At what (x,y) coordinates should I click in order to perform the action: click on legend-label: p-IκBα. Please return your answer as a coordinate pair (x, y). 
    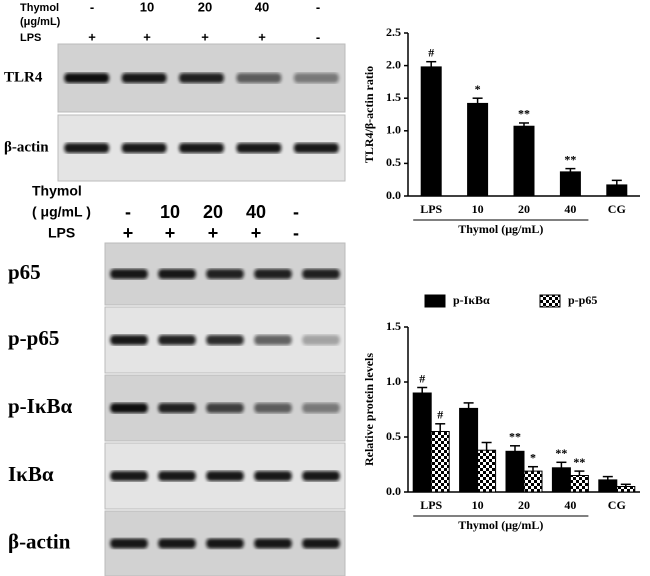
    Looking at the image, I should click on (471, 300).